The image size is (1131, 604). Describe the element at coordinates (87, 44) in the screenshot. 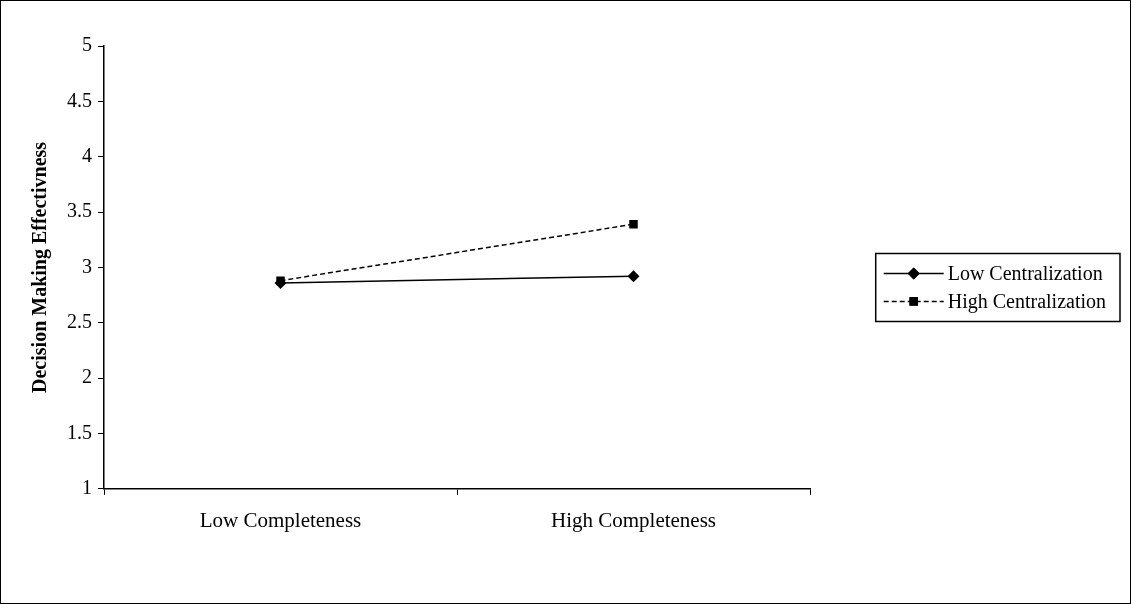

I see `y-tick-label: 5` at that location.